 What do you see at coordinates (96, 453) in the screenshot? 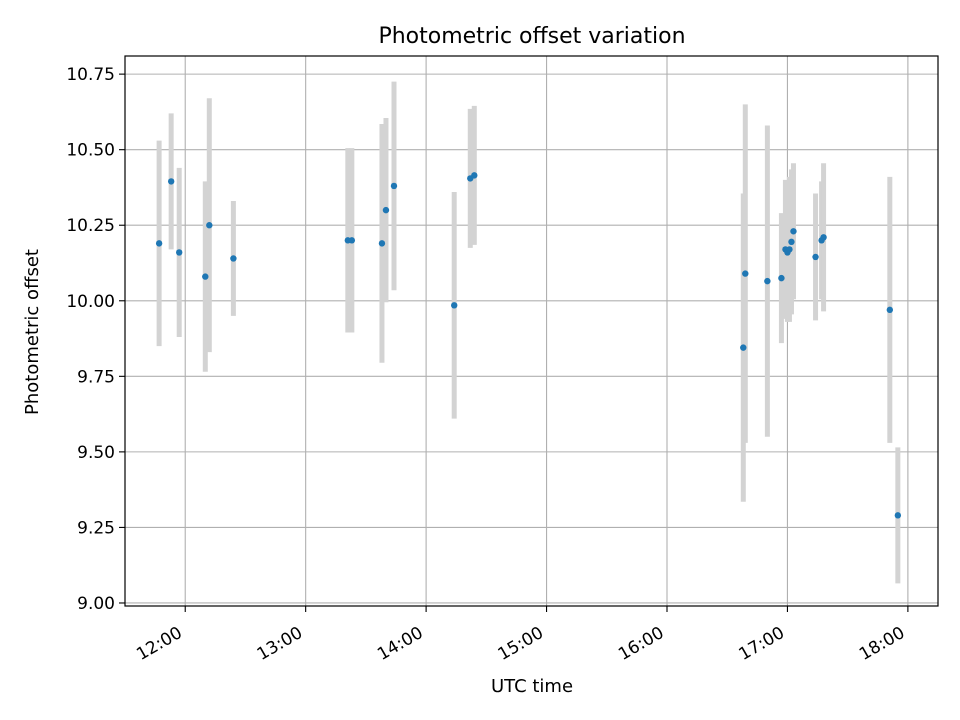
I see `y-tick-label: 9.50` at bounding box center [96, 453].